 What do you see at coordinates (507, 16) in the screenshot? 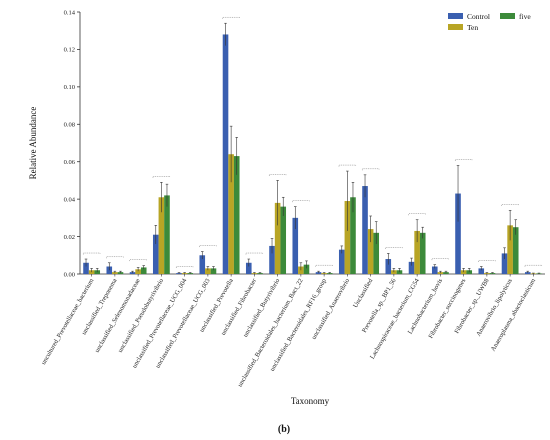
I see `legend-swatch-five` at bounding box center [507, 16].